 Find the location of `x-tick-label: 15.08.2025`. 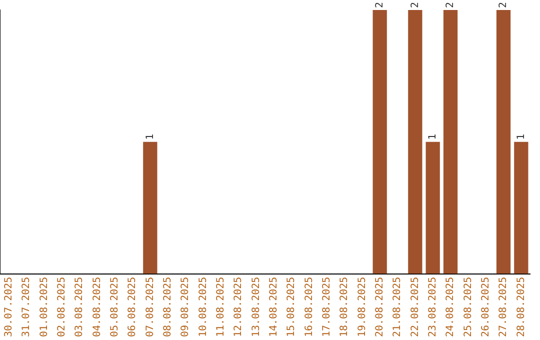

x-tick-label: 15.08.2025 is located at coordinates (292, 307).